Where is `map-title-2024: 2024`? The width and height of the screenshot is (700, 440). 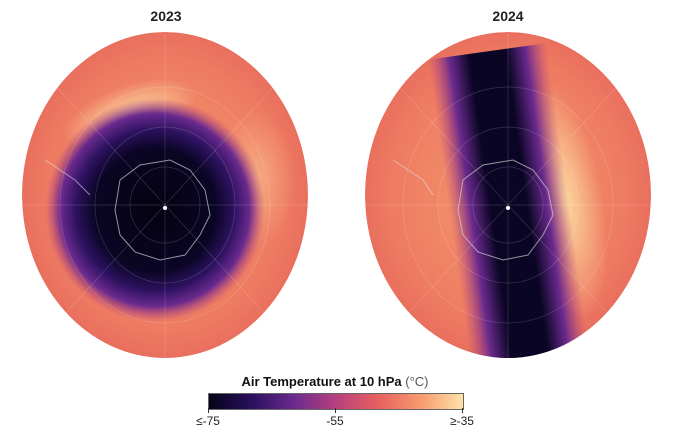
map-title-2024: 2024 is located at coordinates (508, 16).